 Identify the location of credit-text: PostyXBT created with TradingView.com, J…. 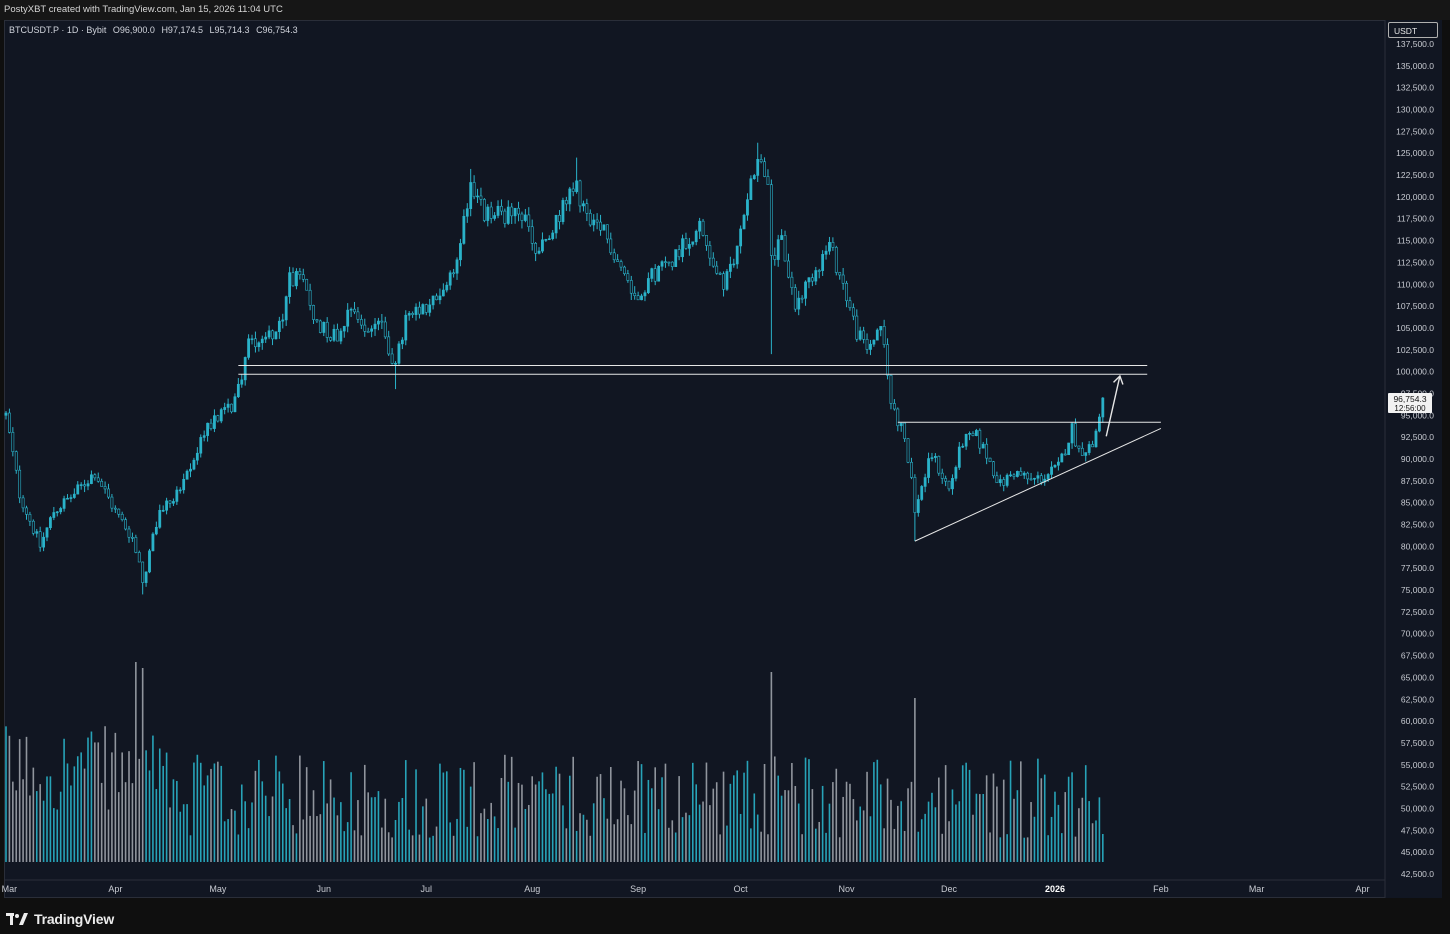
(143, 9).